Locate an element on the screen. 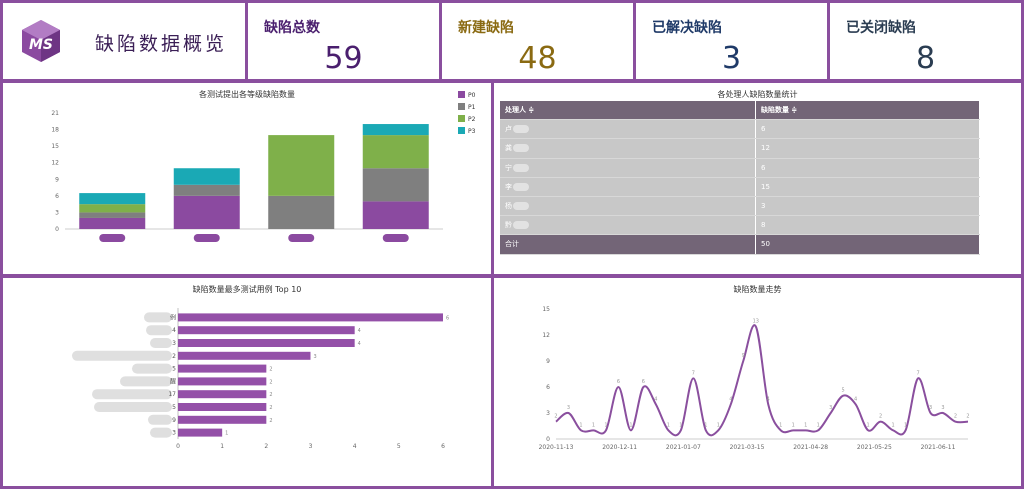 The height and width of the screenshot is (489, 1024). defect-count: 3 is located at coordinates (867, 206).